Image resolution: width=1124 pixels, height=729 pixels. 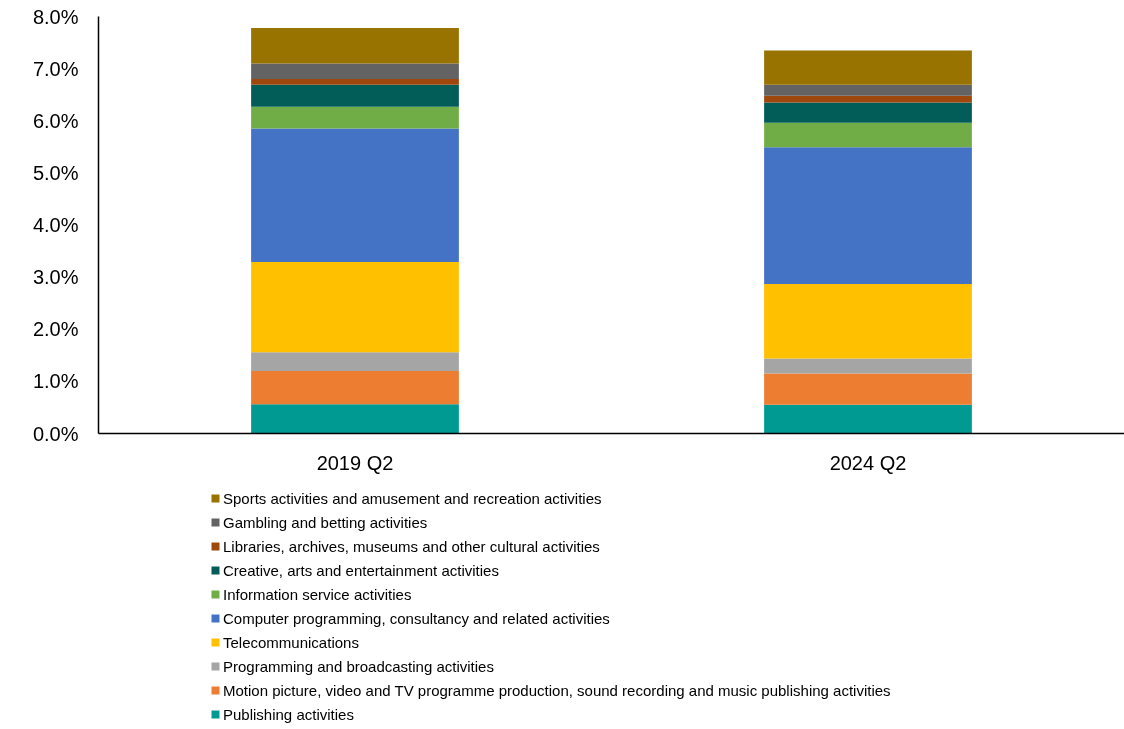 What do you see at coordinates (358, 666) in the screenshot?
I see `legend-label: Programming and broadcasting activities` at bounding box center [358, 666].